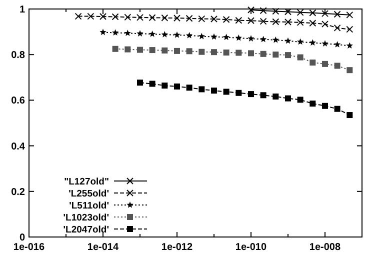  Describe the element at coordinates (86, 182) in the screenshot. I see `legend-label: "L127old"` at that location.